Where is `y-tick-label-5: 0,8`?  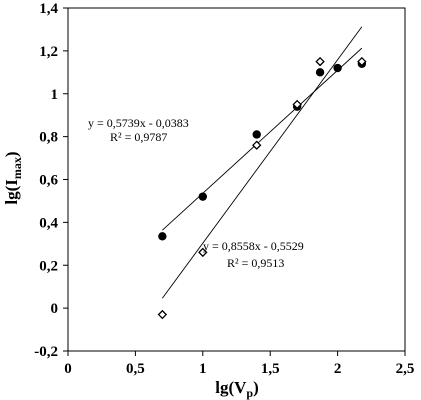
y-tick-label-5: 0,8 is located at coordinates (48, 138).